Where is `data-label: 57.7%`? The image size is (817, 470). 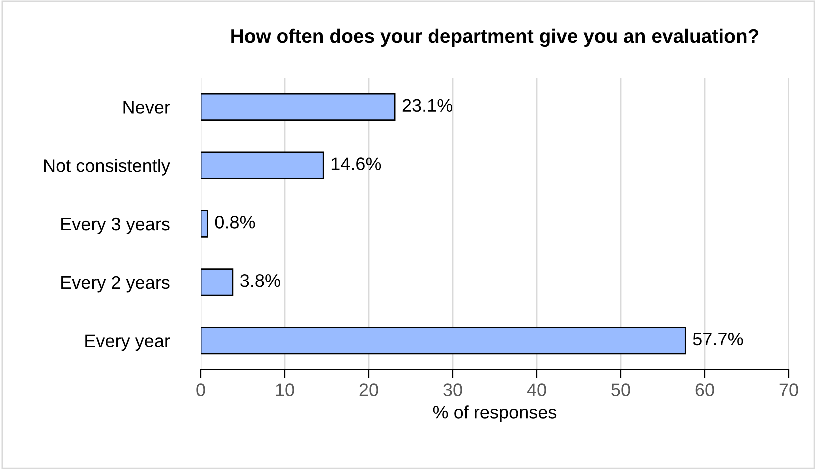 data-label: 57.7% is located at coordinates (718, 339).